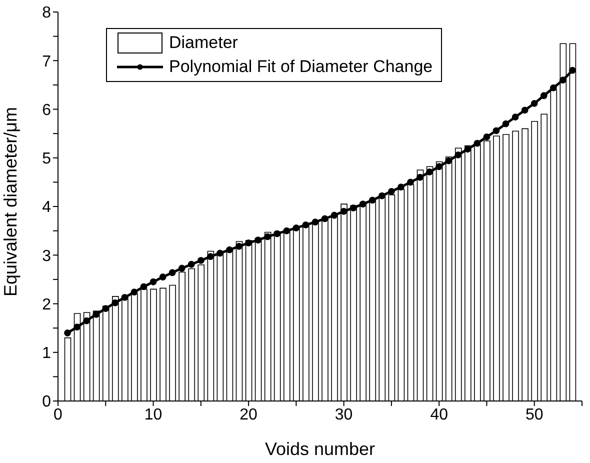  What do you see at coordinates (47, 256) in the screenshot?
I see `y-tick-label: 3` at bounding box center [47, 256].